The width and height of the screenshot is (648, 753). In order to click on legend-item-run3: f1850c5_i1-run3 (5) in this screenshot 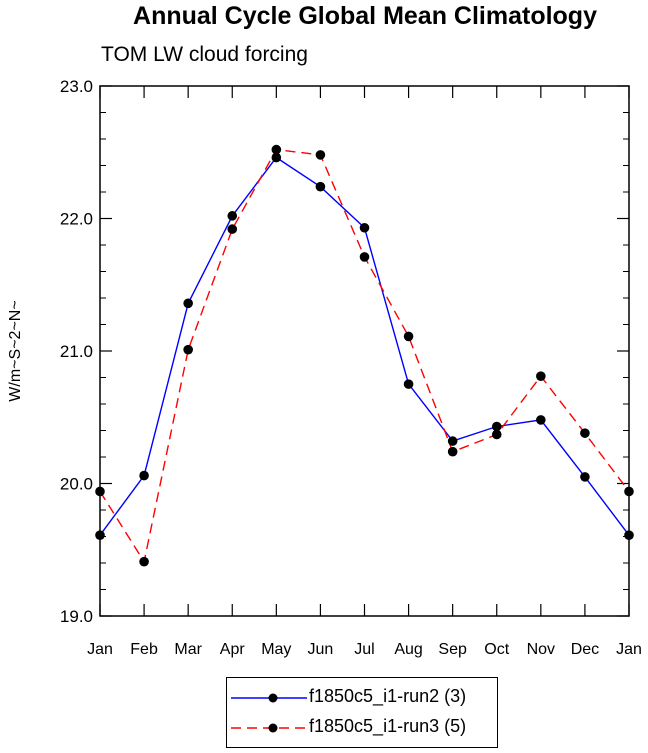, I will do `click(362, 728)`.